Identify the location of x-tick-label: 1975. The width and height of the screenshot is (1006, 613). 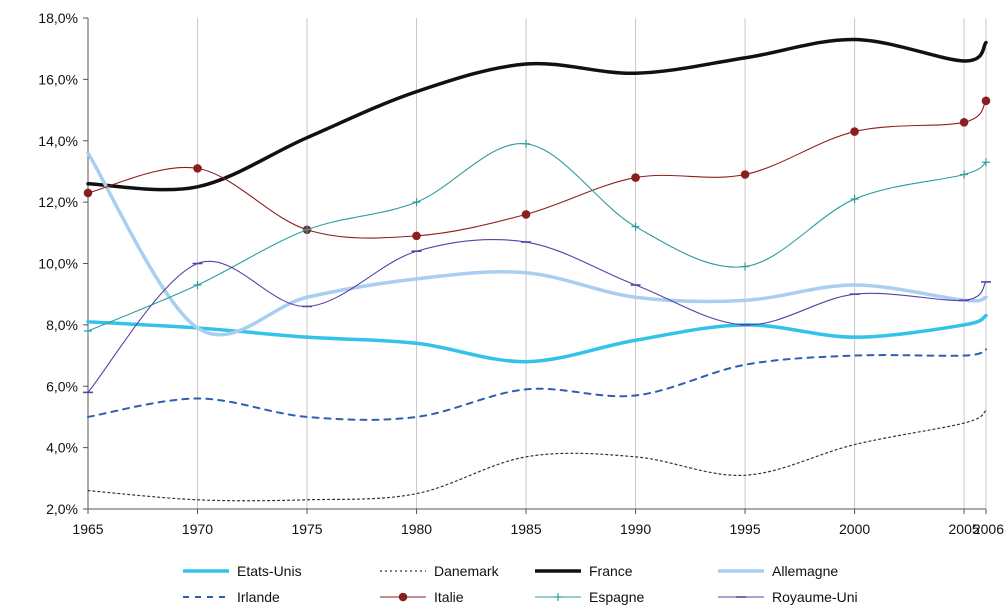
(306, 529).